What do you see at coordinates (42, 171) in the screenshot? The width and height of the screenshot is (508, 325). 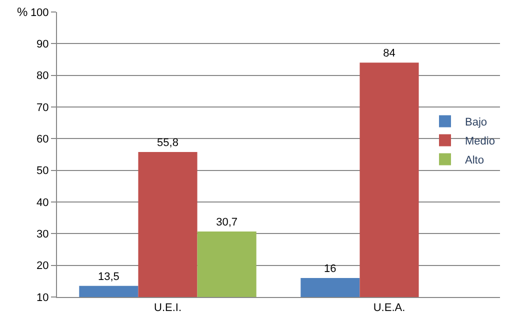 I see `y-tick-label: 50` at bounding box center [42, 171].